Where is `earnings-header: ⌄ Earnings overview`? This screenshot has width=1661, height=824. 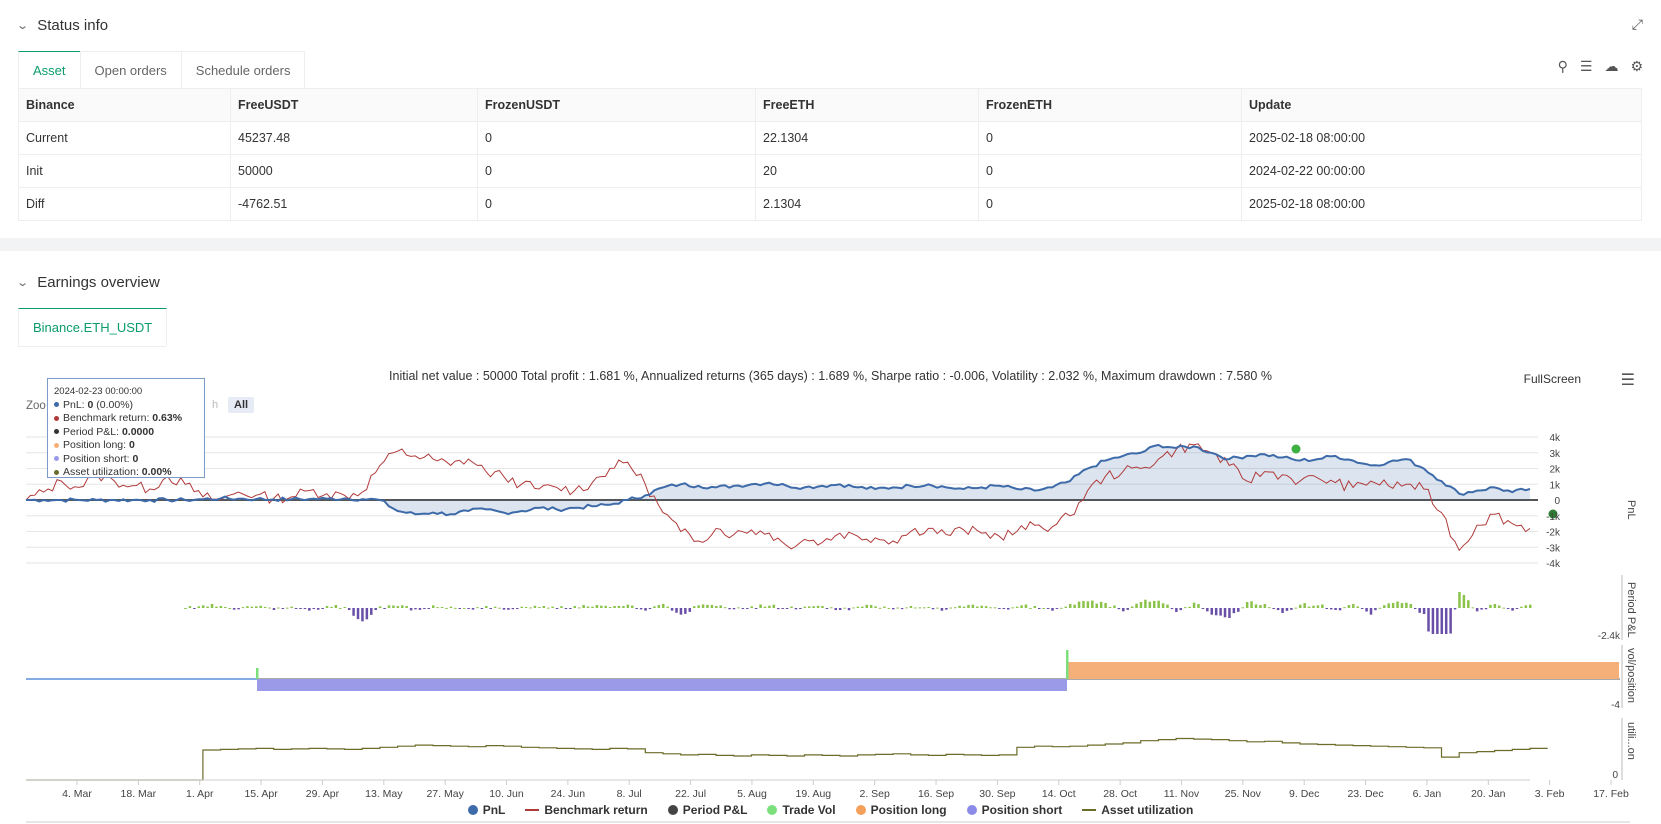
earnings-header: ⌄ Earnings overview is located at coordinates (88, 282).